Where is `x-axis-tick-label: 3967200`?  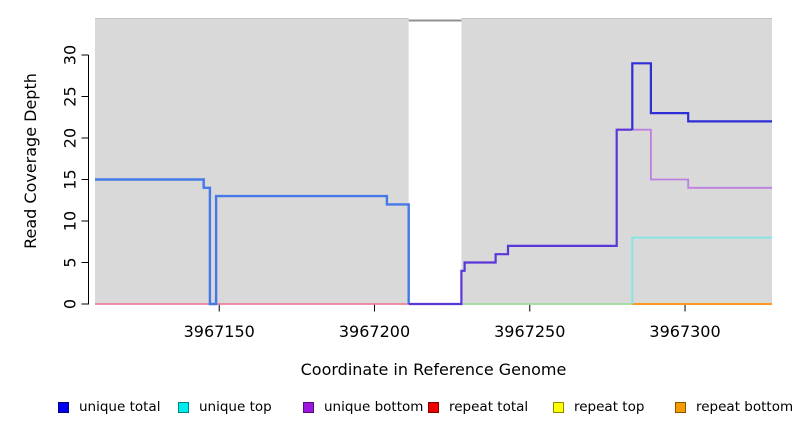 x-axis-tick-label: 3967200 is located at coordinates (374, 331).